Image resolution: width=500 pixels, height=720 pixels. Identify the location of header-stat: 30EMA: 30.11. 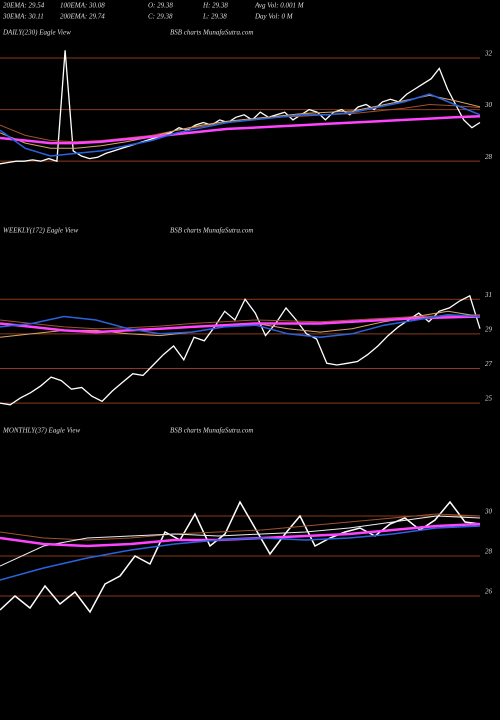
(23, 17).